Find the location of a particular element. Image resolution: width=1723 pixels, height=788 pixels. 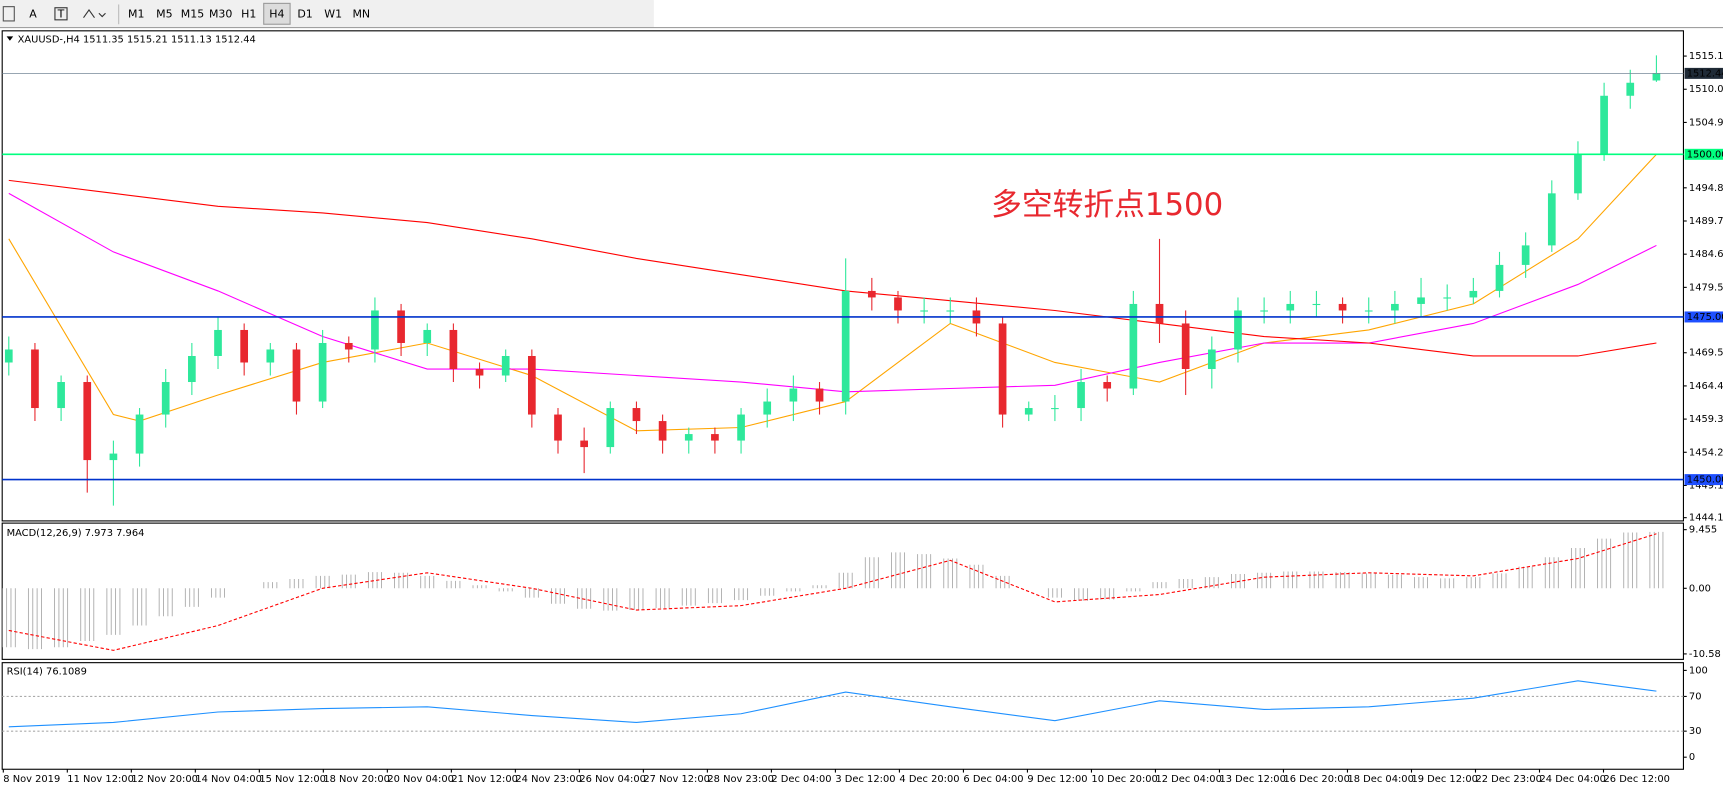

x-tick-label: 10 Dec 20:00 is located at coordinates (1124, 779).